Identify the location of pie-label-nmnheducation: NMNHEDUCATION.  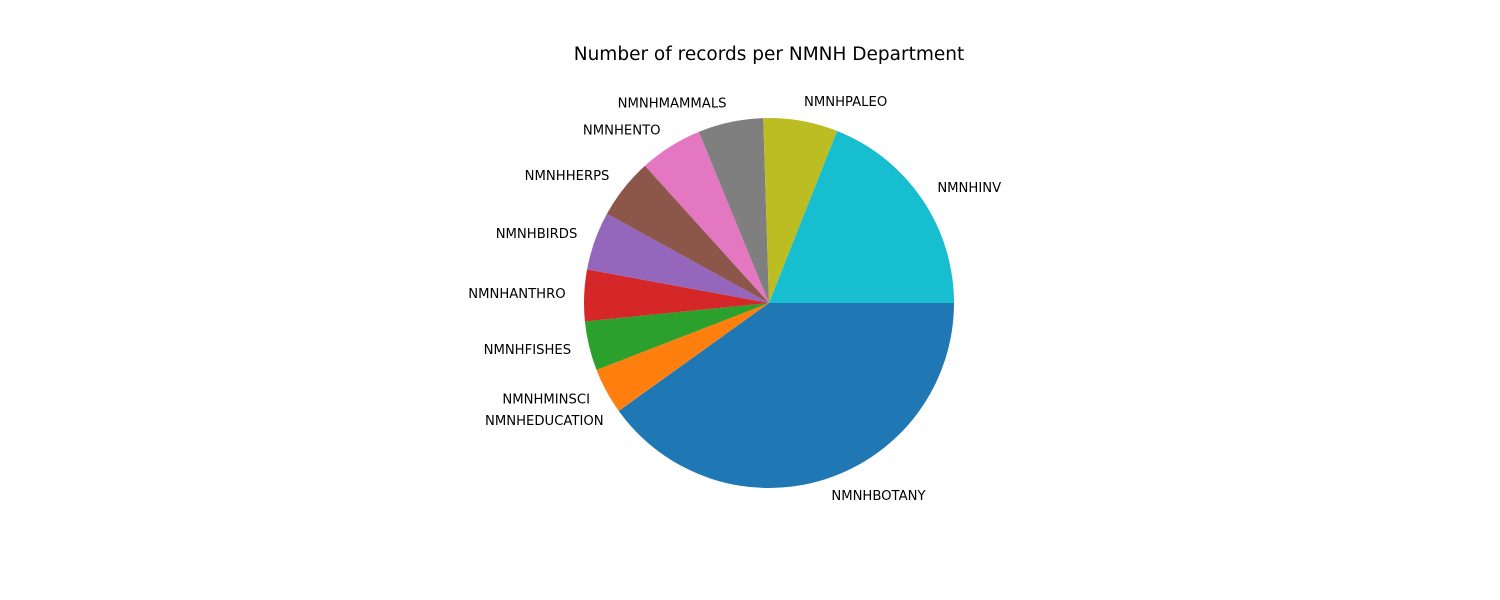
(544, 421).